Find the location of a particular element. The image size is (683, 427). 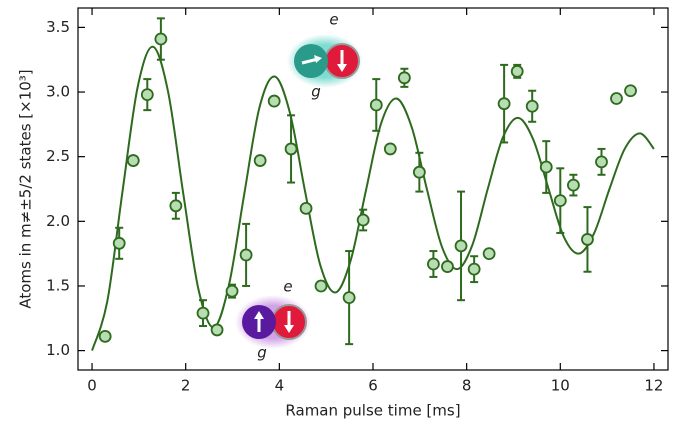

x-tick-label: 4 is located at coordinates (280, 386).